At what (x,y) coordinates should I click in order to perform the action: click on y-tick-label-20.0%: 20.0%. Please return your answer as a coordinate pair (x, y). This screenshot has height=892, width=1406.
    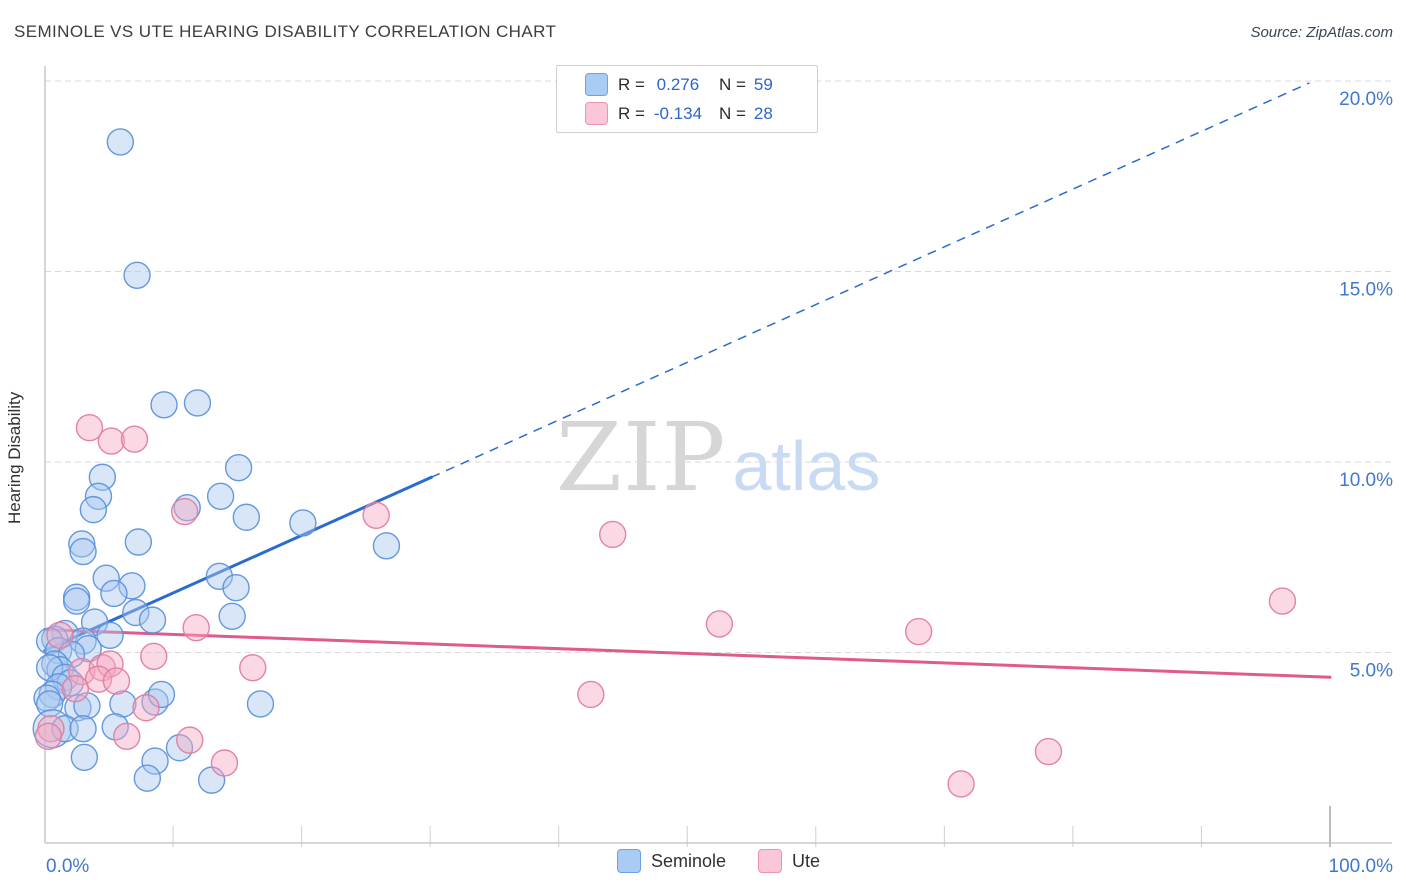
    Looking at the image, I should click on (1366, 99).